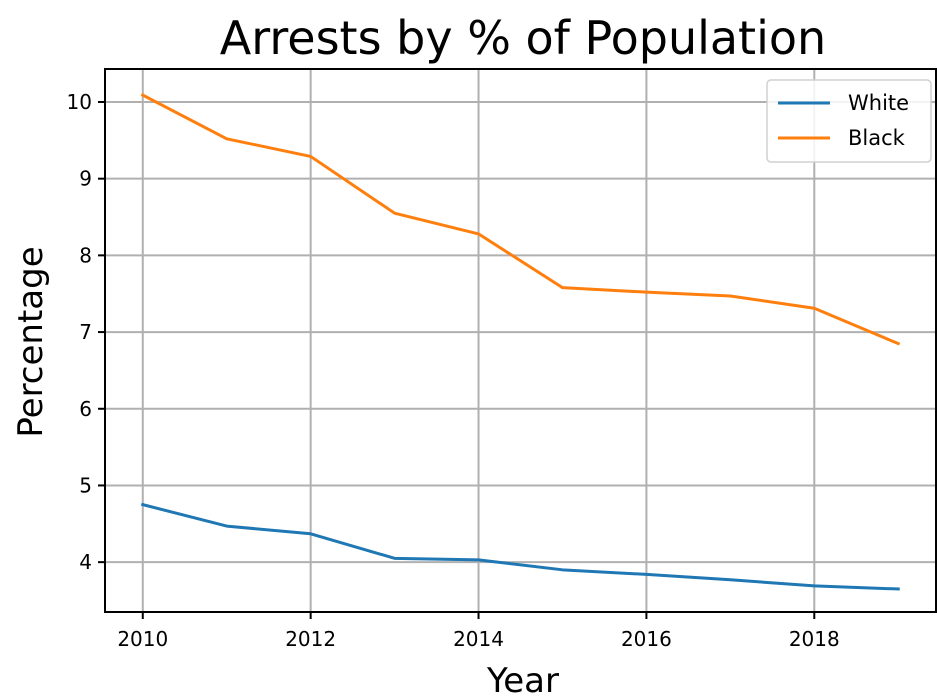 The image size is (937, 696). What do you see at coordinates (142, 639) in the screenshot?
I see `x-tick-label: 2010` at bounding box center [142, 639].